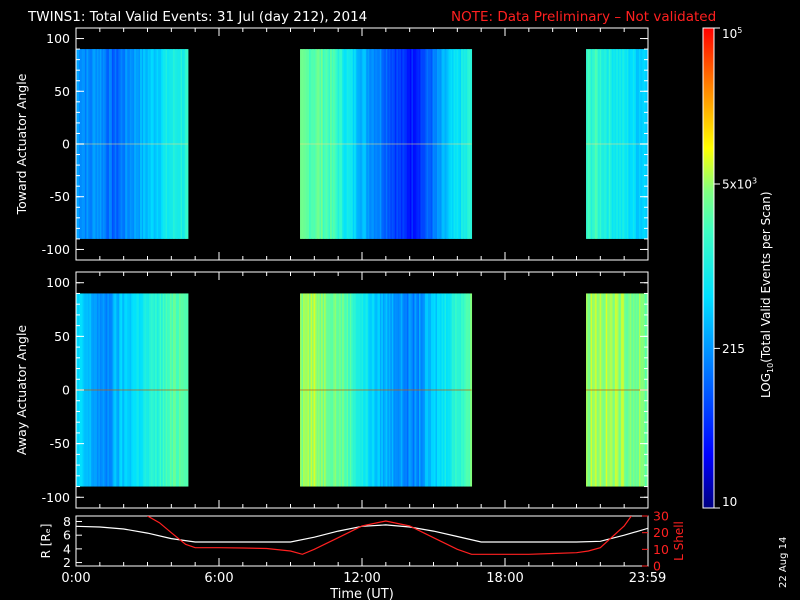 This screenshot has width=800, height=600. I want to click on y-tick-label: -50, so click(60, 196).